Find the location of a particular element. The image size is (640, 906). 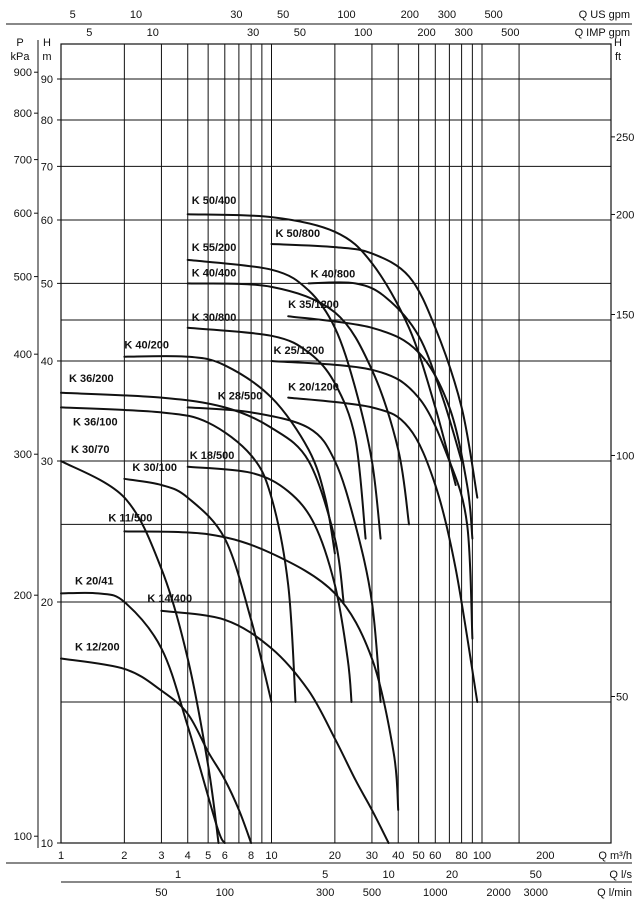

label-k-40-800: K 40/800 is located at coordinates (333, 274).